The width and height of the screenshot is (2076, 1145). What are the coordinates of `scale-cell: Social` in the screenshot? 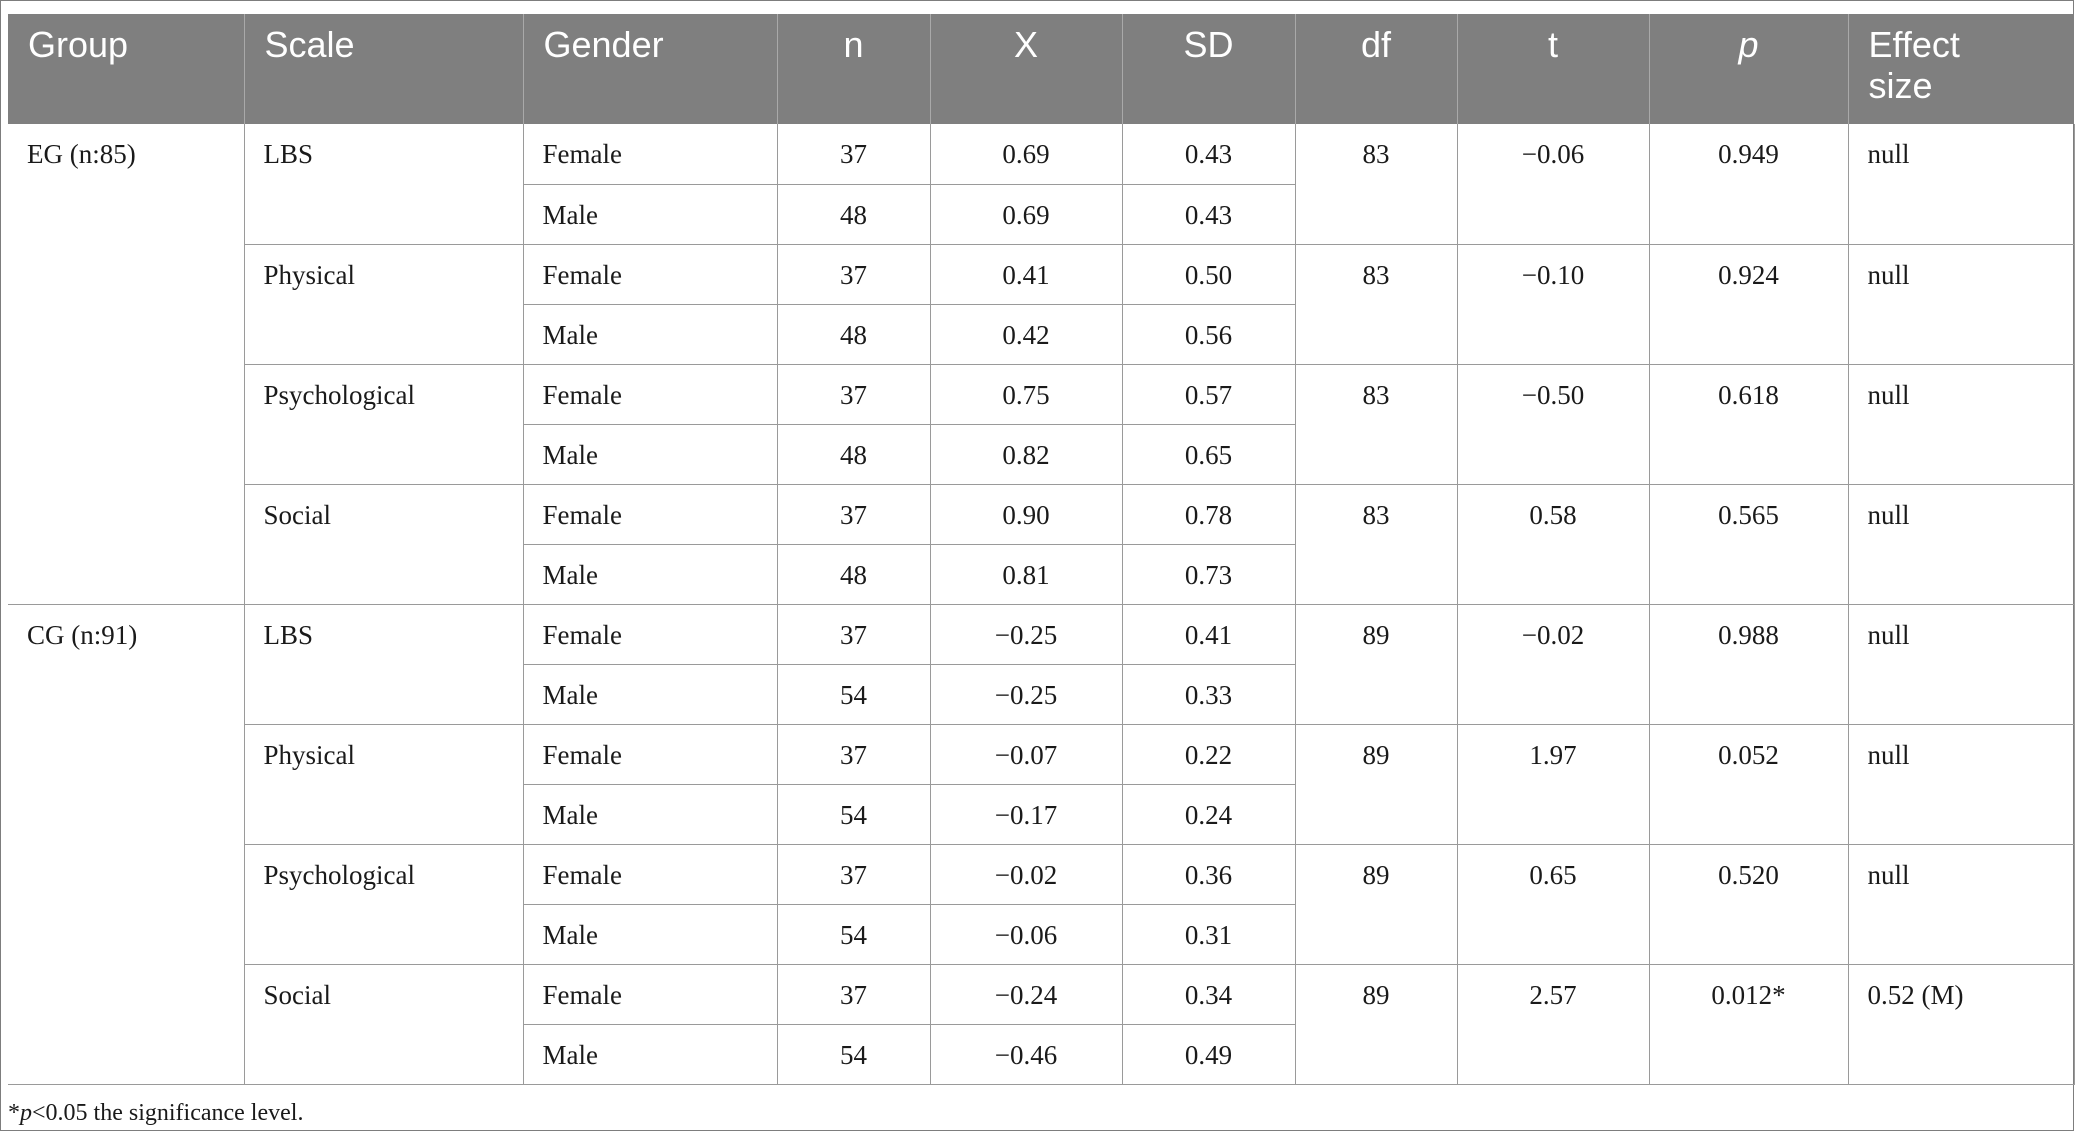 It's located at (384, 544).